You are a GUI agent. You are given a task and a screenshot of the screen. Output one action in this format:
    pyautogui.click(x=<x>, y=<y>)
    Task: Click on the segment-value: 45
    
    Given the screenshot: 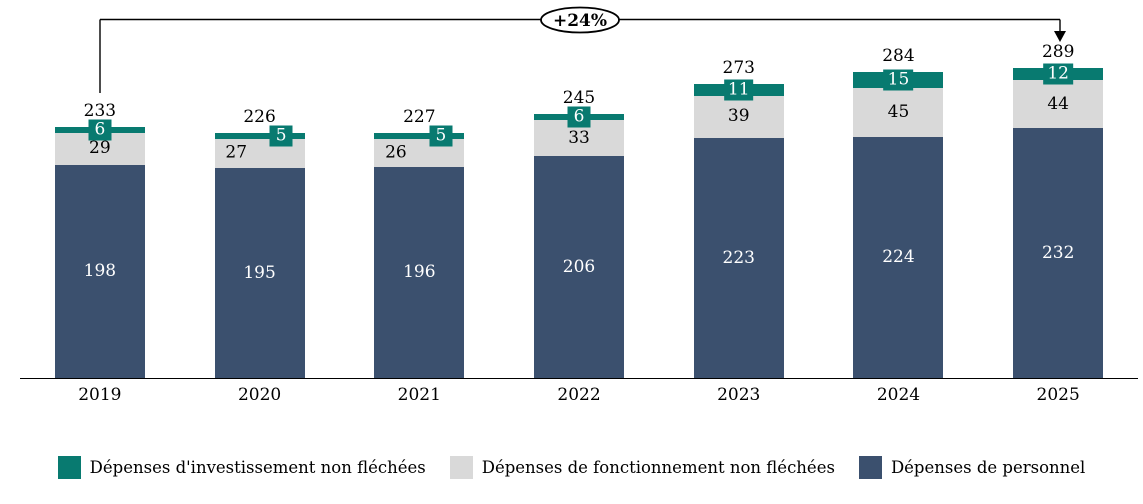 What is the action you would take?
    pyautogui.click(x=898, y=111)
    